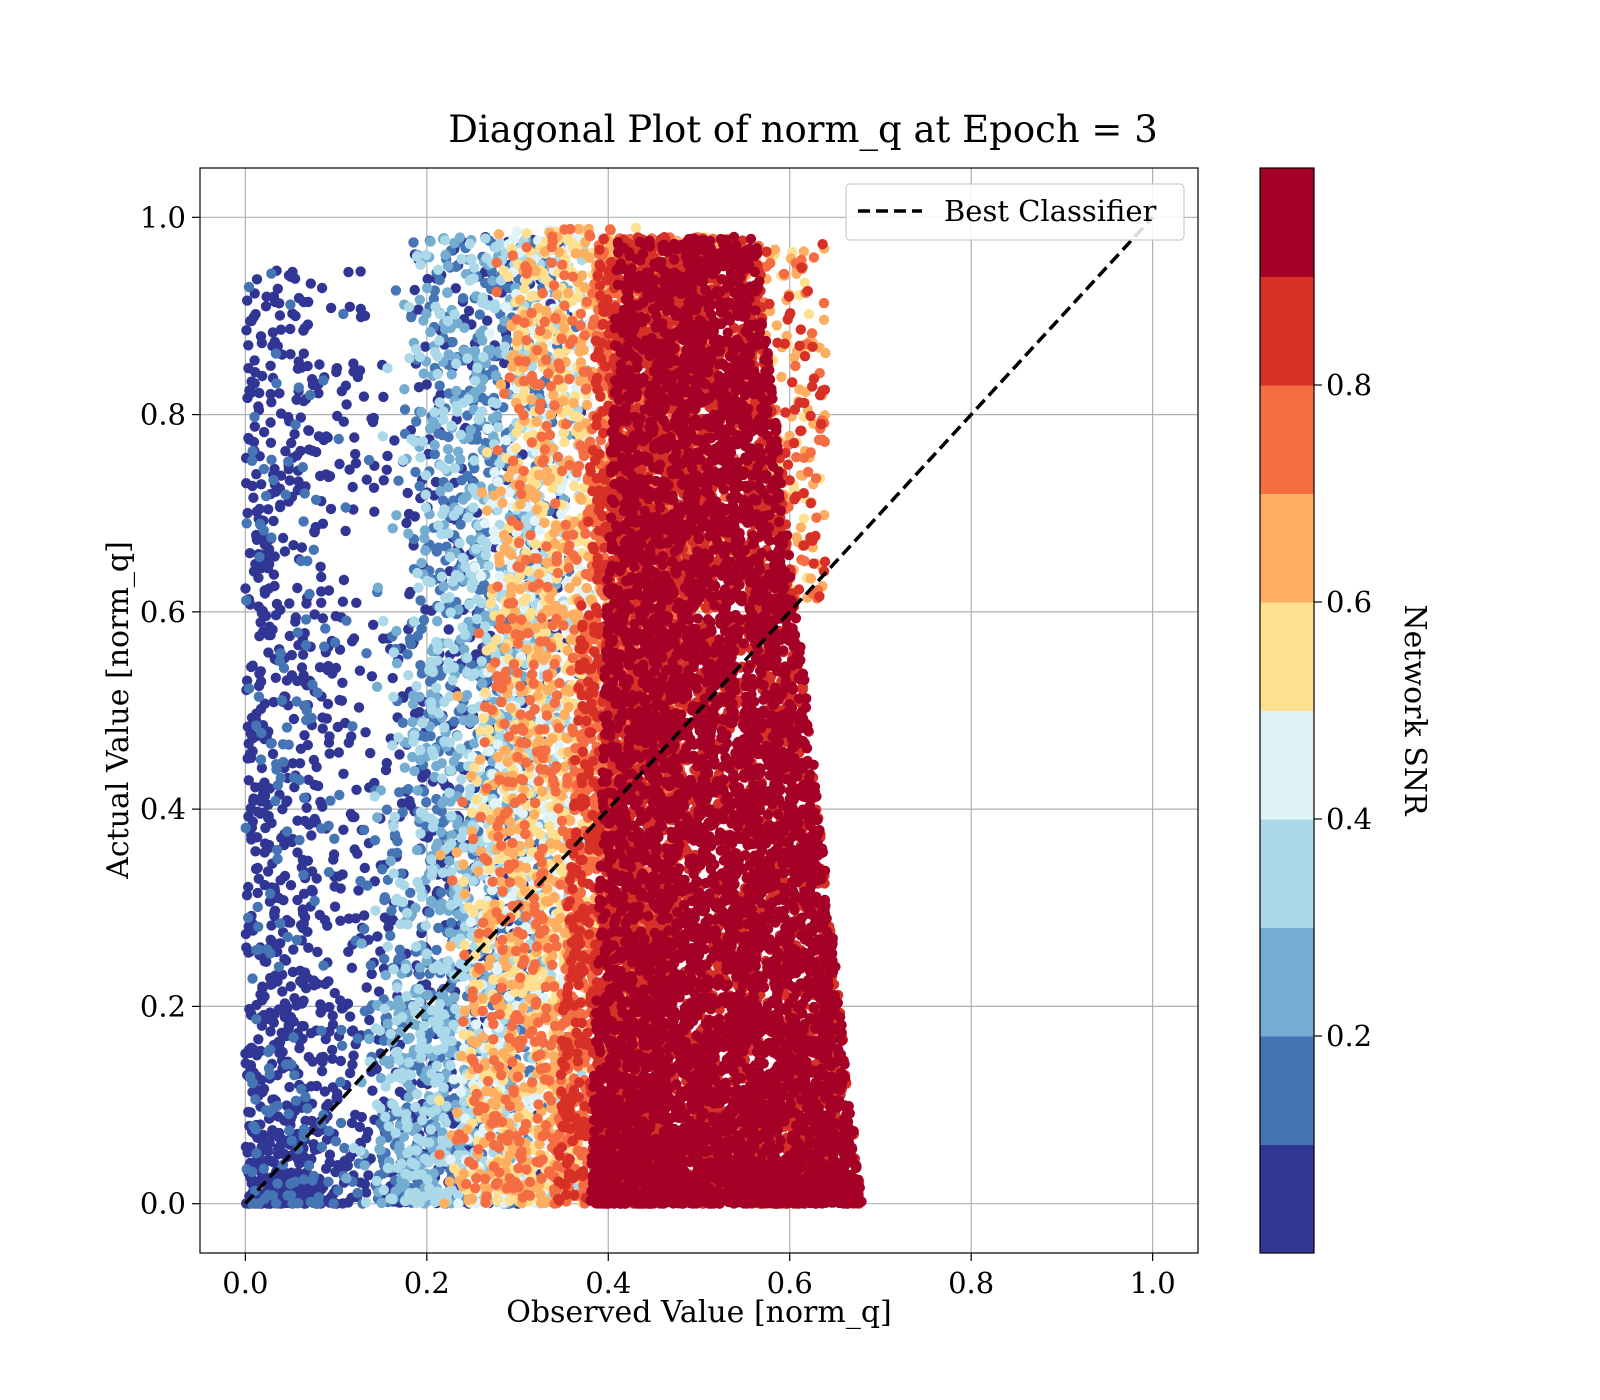  What do you see at coordinates (802, 130) in the screenshot?
I see `chart-title: Diagonal Plot of norm_q at Epoch = 3` at bounding box center [802, 130].